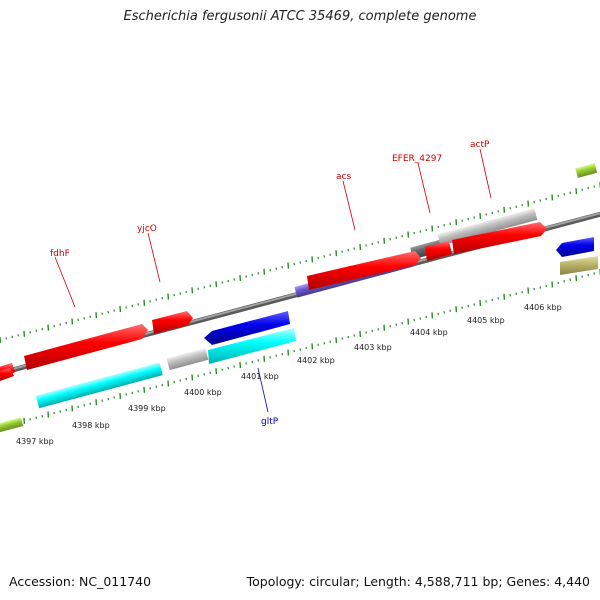 This screenshot has width=600, height=600. I want to click on feature-gray-actP, so click(487, 227).